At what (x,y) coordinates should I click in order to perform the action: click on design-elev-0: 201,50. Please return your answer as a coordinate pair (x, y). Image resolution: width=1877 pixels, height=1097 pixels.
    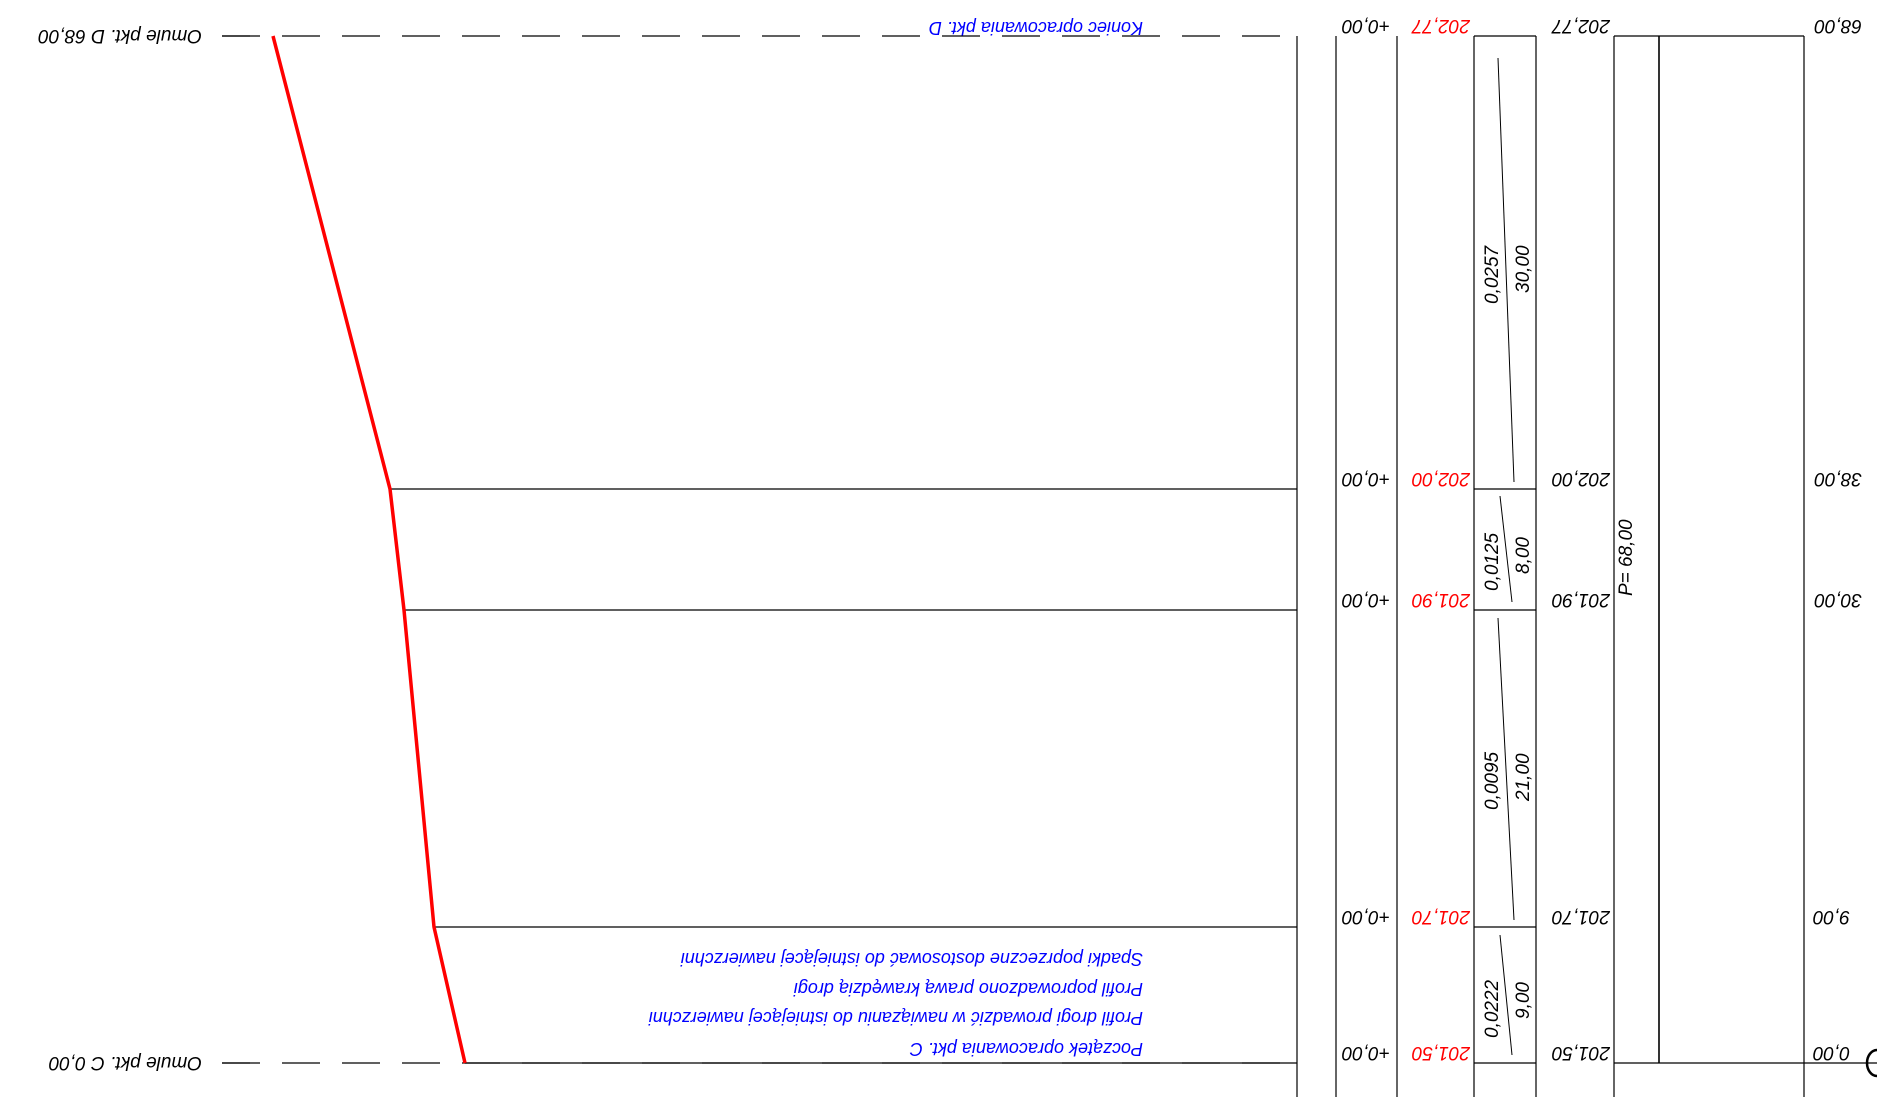
    Looking at the image, I should click on (1441, 1052).